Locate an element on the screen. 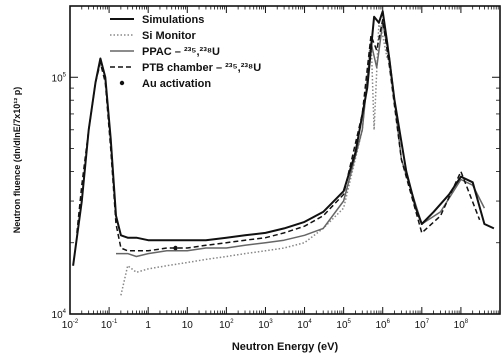 This screenshot has height=356, width=504. x-tick-label: 10⁻² is located at coordinates (70, 325).